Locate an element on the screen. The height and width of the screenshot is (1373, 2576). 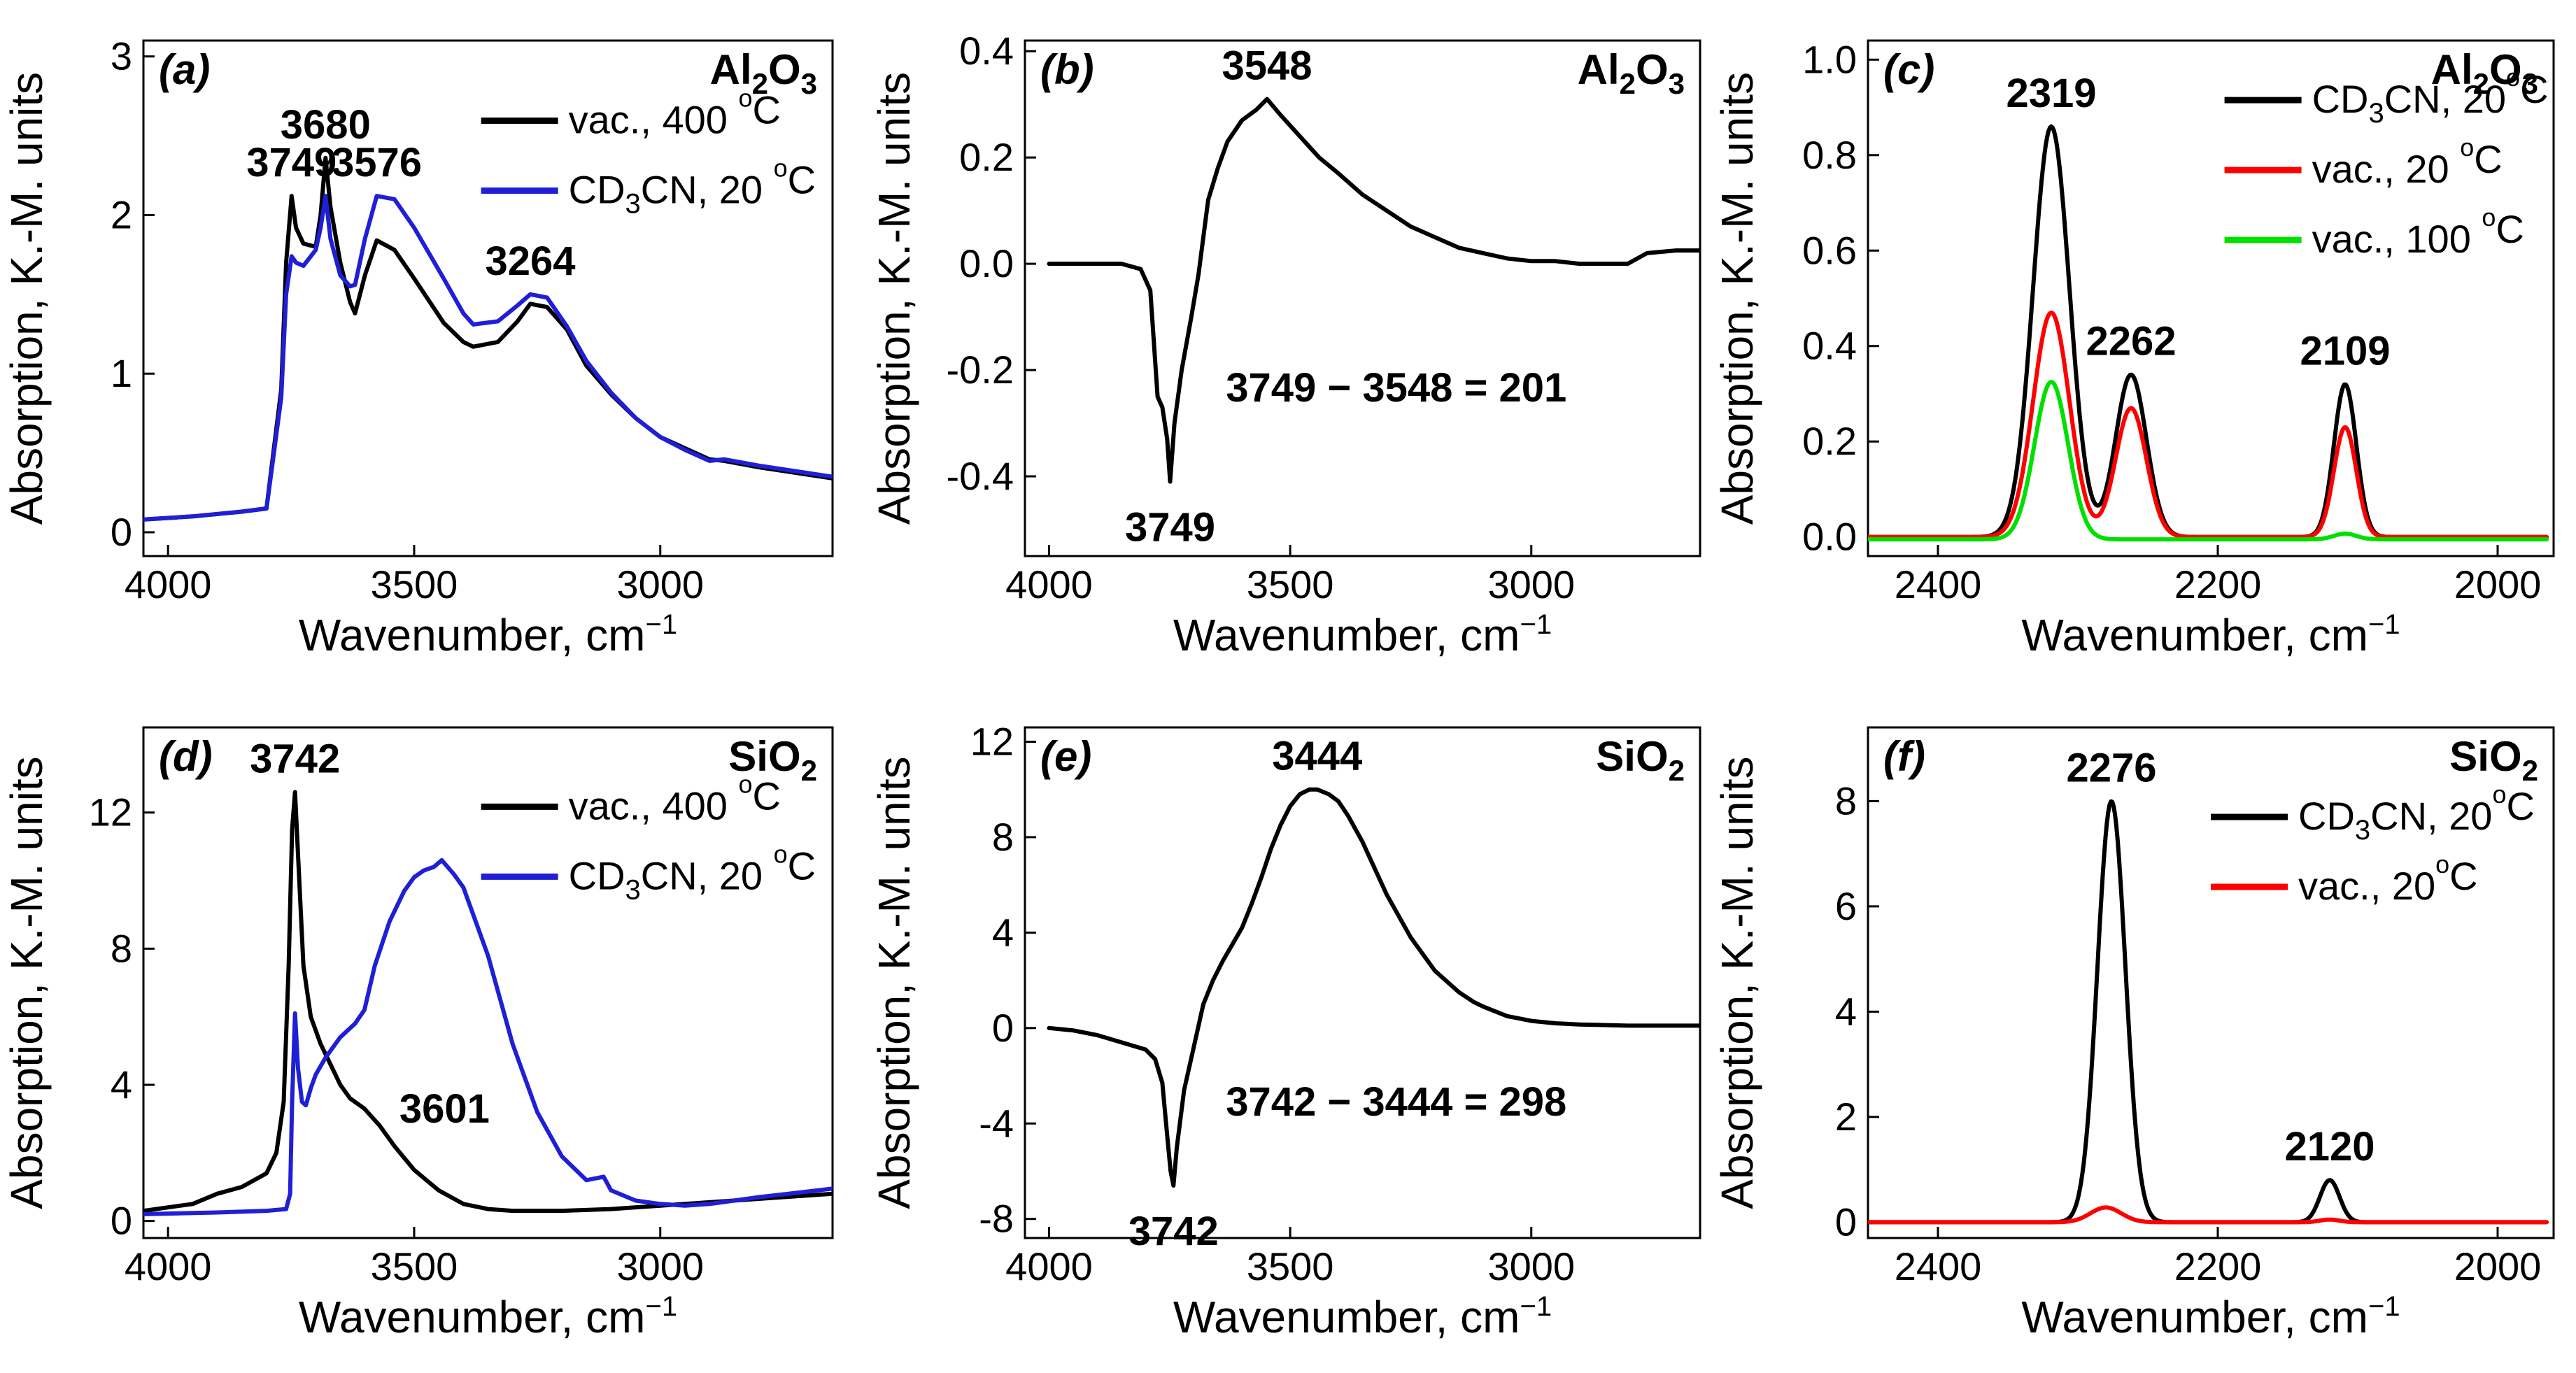
legend-entry: vac., 20 oC is located at coordinates (2407, 162).